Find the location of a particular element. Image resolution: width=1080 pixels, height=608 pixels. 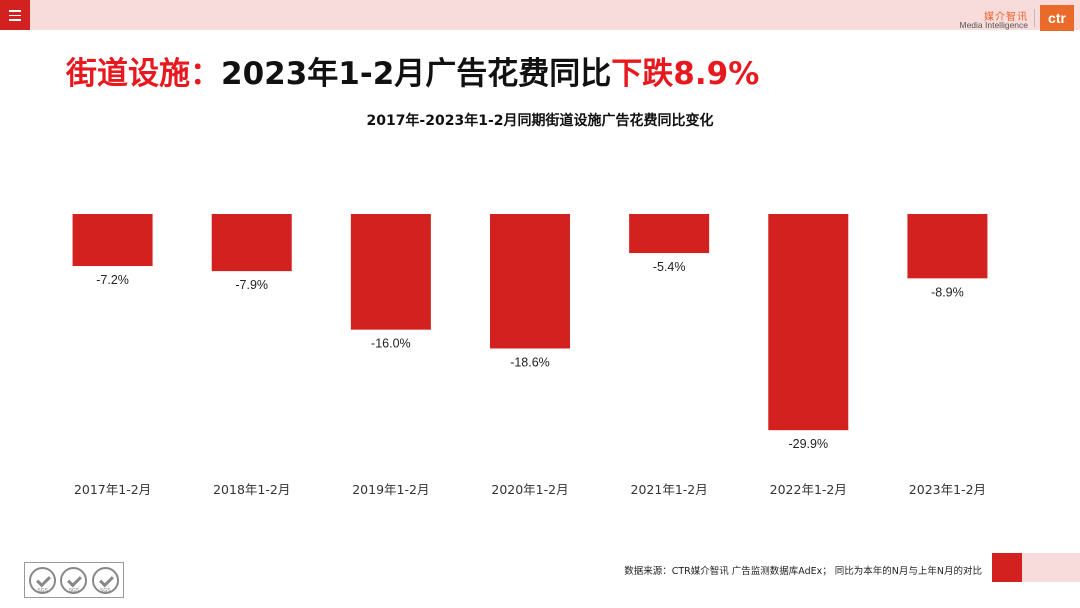

data-label: -5.4% is located at coordinates (669, 267).